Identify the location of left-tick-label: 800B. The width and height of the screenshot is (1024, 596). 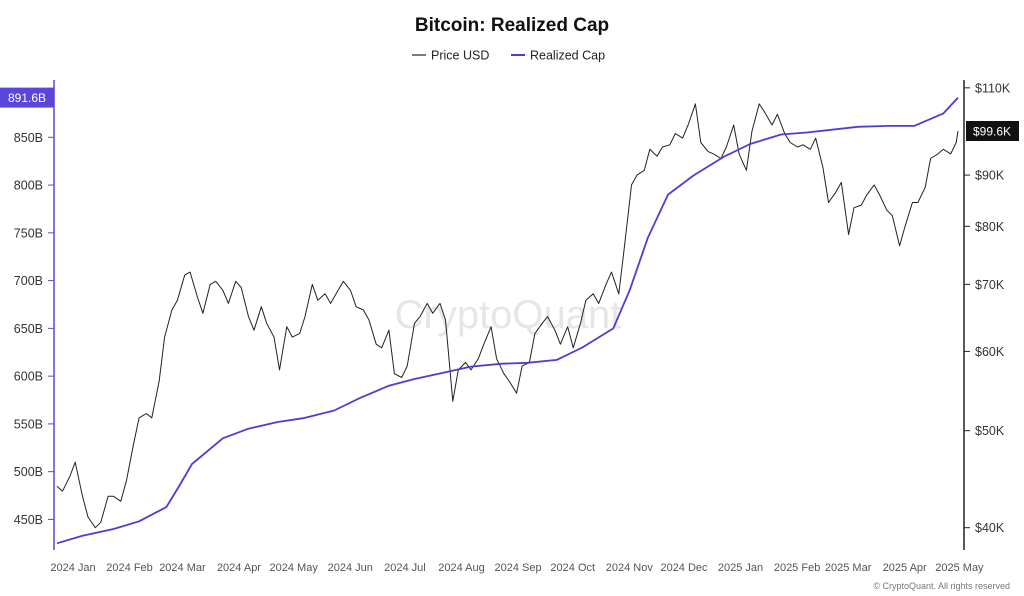
(28, 186).